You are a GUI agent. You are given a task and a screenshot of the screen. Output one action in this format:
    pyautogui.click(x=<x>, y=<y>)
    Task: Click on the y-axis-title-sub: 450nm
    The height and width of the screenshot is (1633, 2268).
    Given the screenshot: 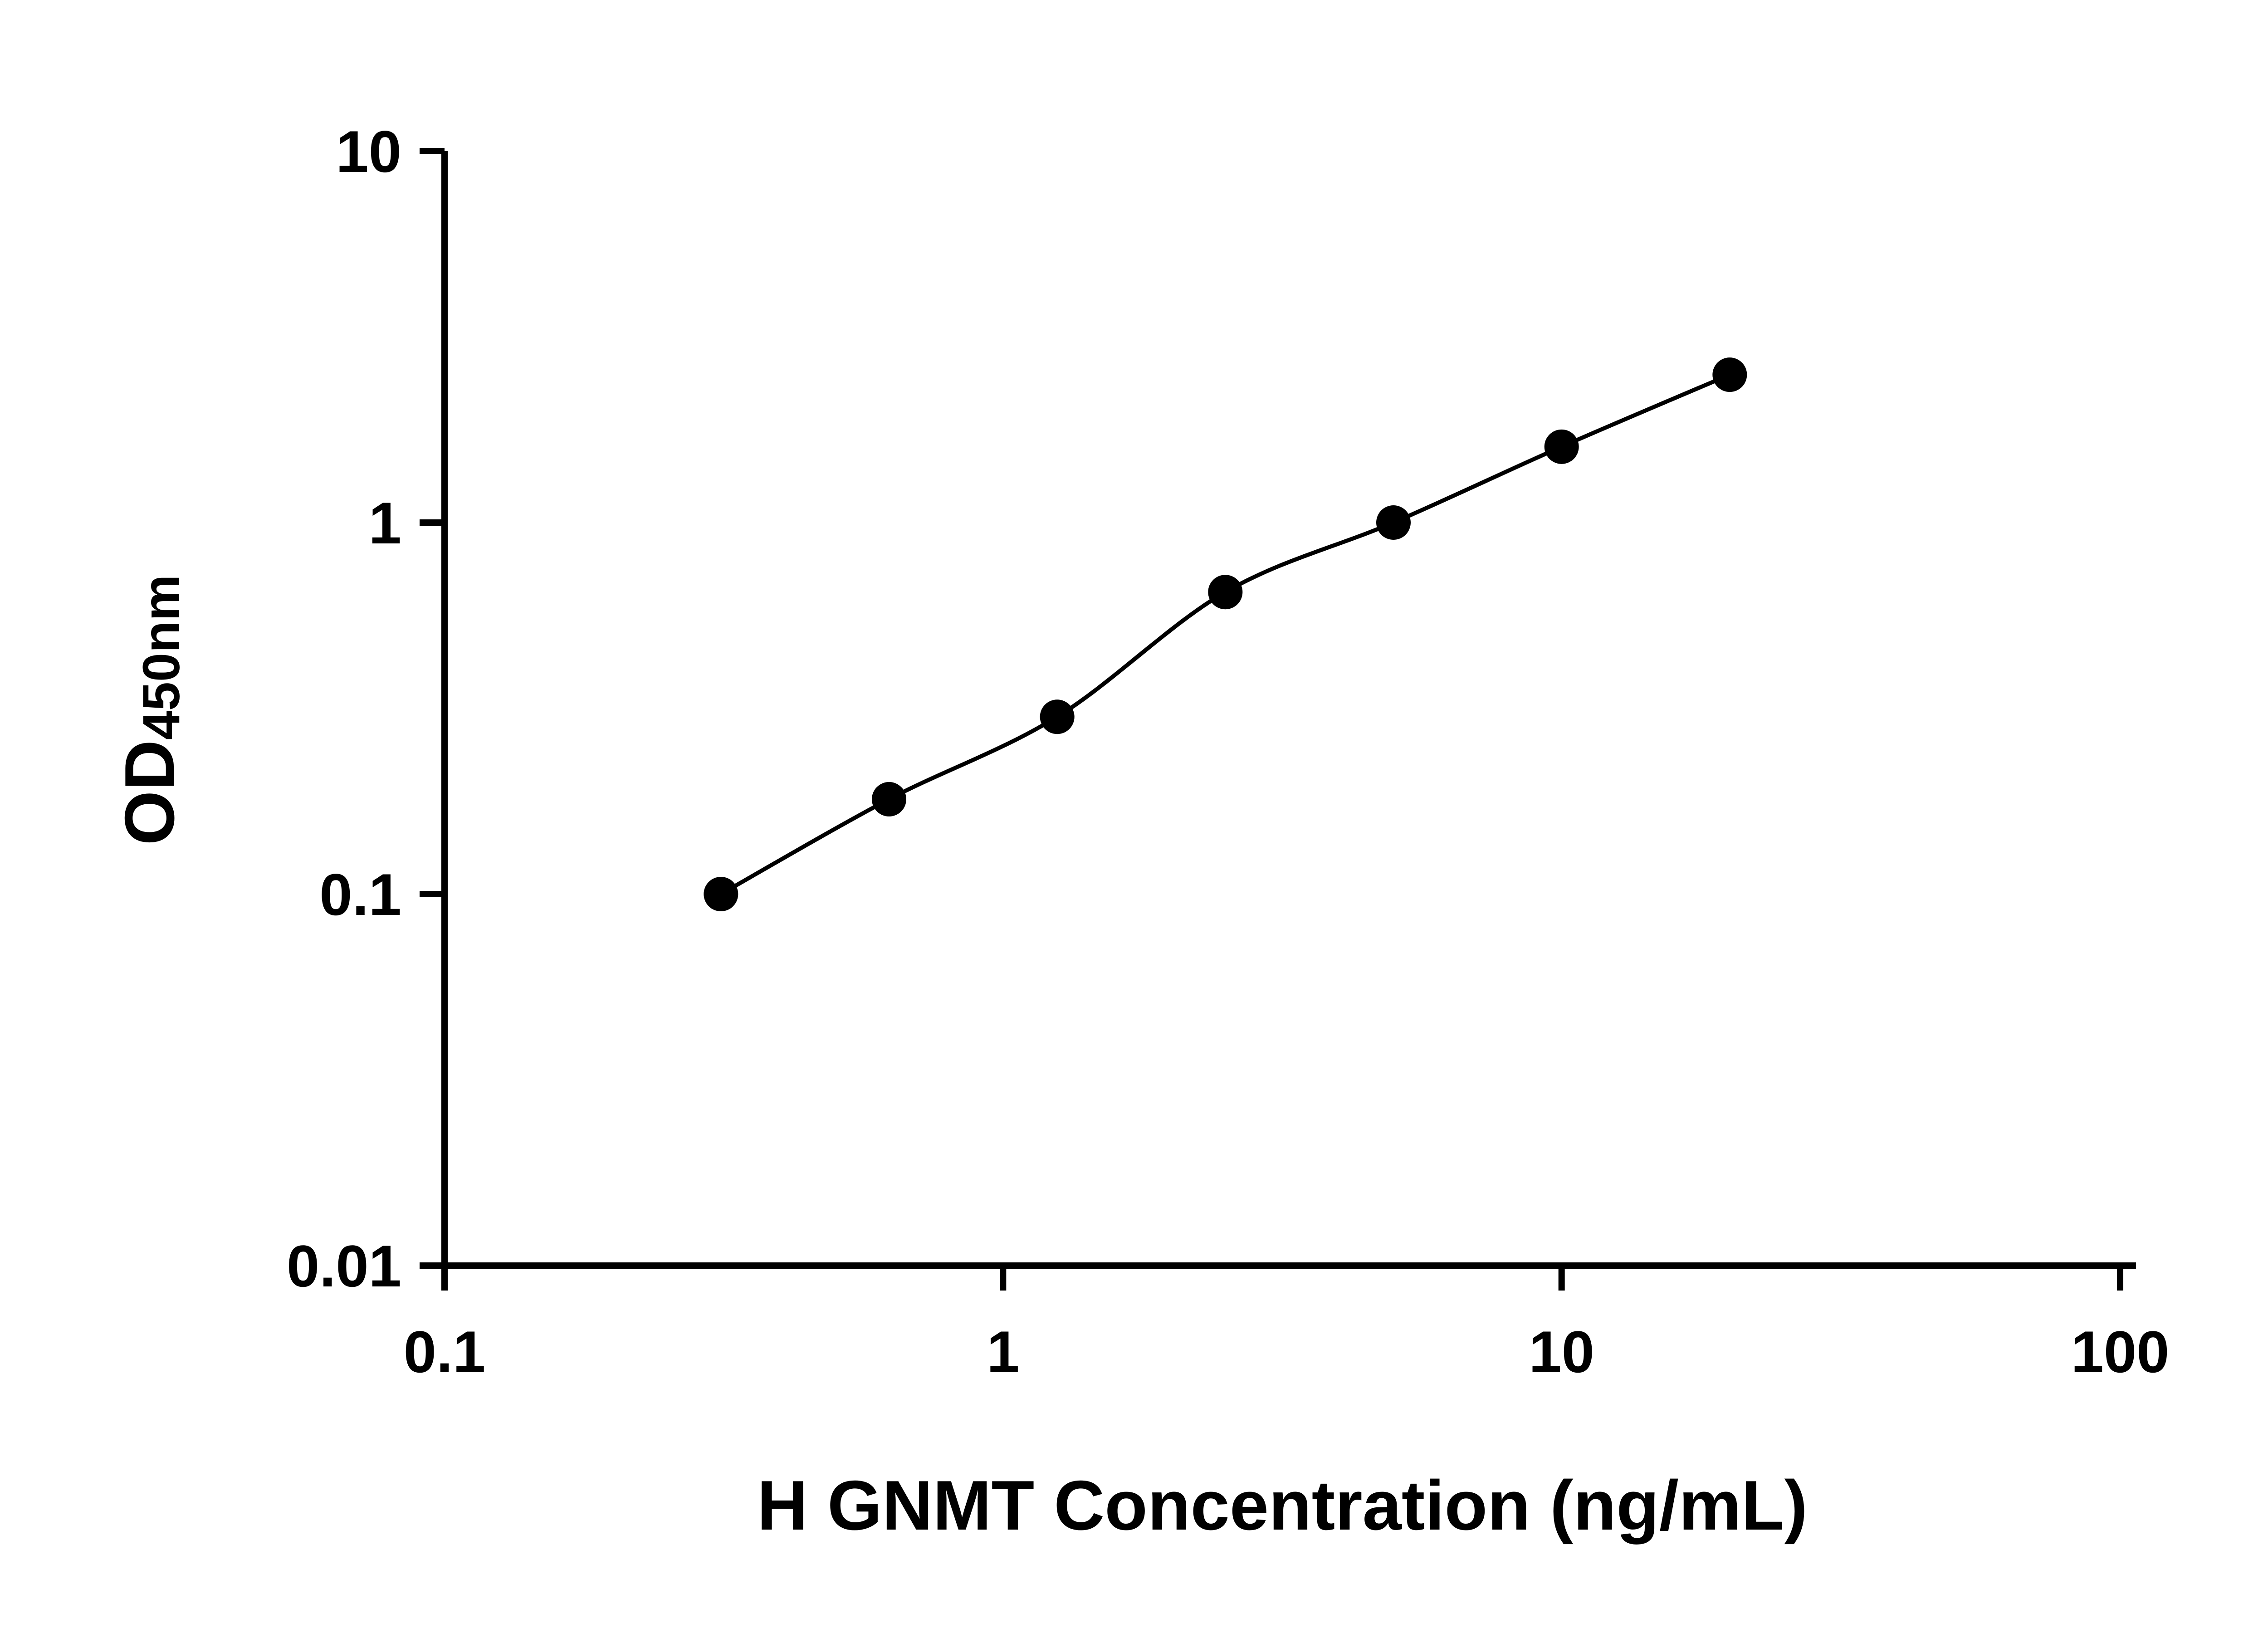 What is the action you would take?
    pyautogui.click(x=161, y=657)
    